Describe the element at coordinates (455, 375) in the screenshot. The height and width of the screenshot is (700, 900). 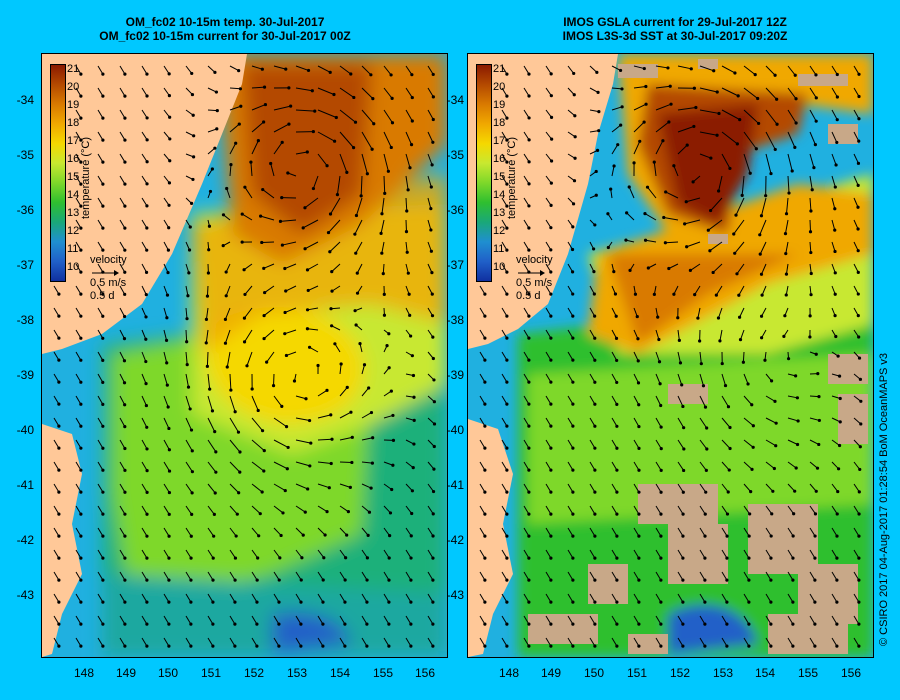
I see `lat-label-right: -39` at that location.